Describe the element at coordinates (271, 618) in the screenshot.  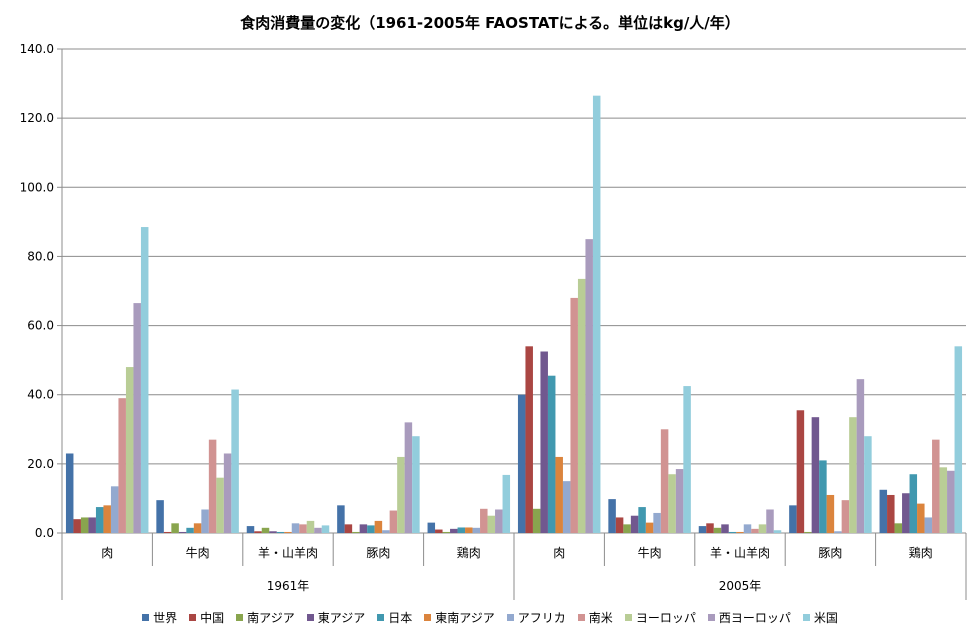
I see `legend-label: 南アジア` at that location.